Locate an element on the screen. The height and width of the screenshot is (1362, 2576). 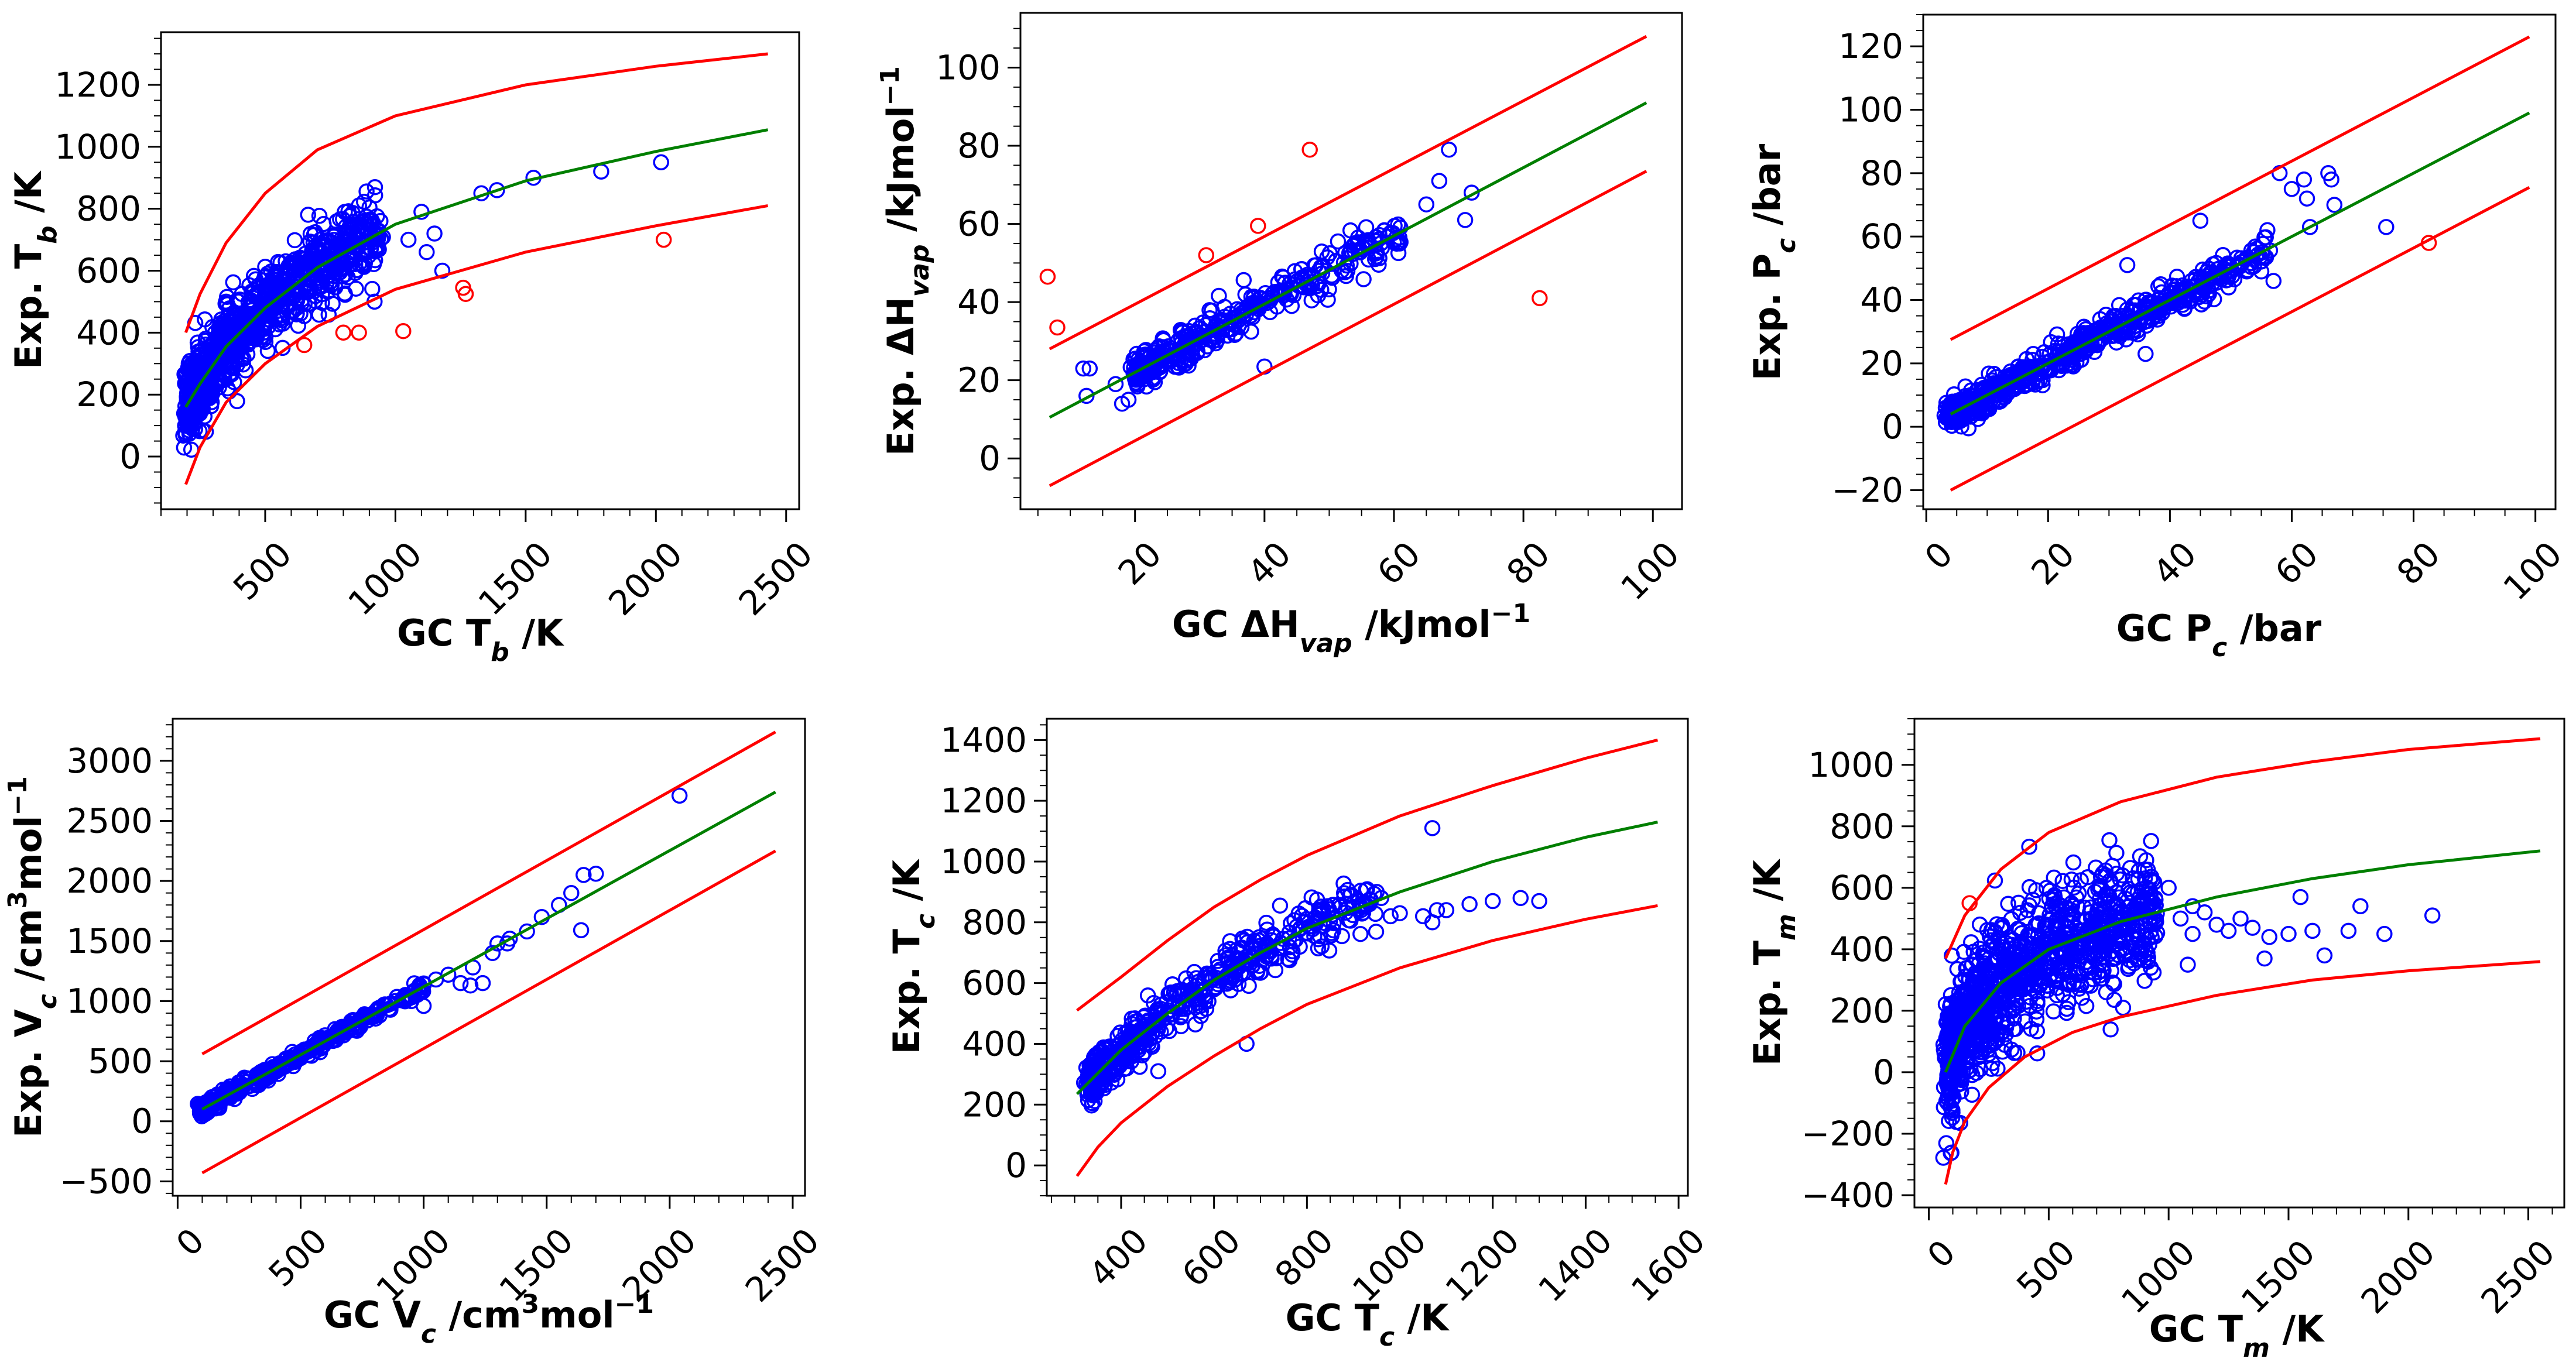
y-tick-label: 1000 is located at coordinates (983, 861).